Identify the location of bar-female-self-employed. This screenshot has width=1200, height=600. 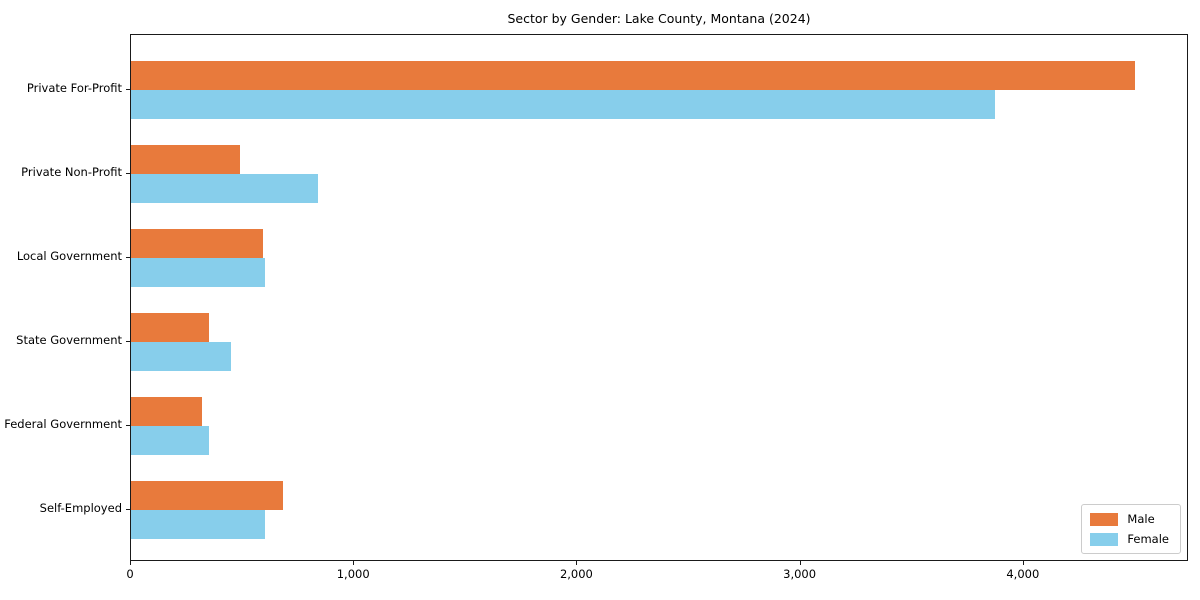
(198, 524).